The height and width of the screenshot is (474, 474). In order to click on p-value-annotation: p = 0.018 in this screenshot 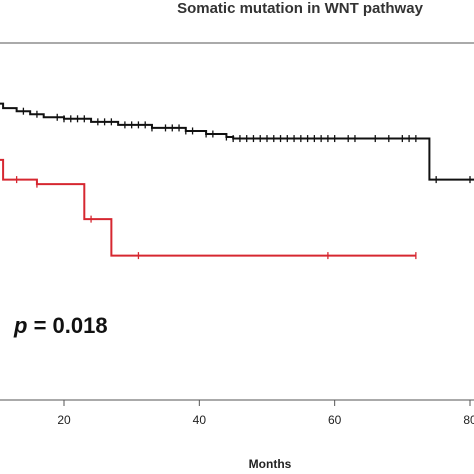, I will do `click(60, 325)`.